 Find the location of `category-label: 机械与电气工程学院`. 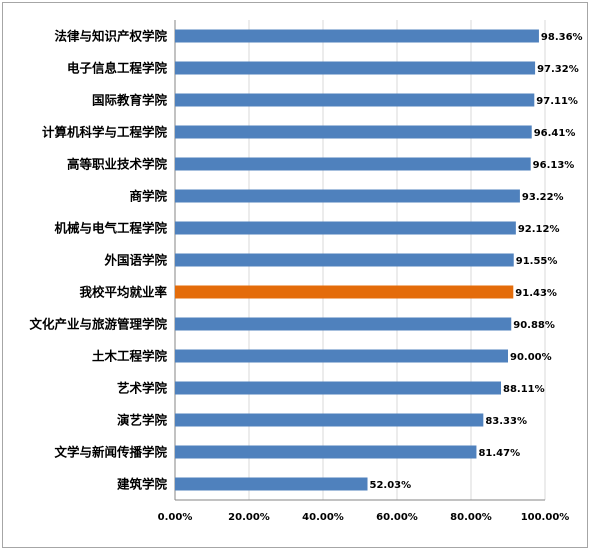

category-label: 机械与电气工程学院 is located at coordinates (110, 228).